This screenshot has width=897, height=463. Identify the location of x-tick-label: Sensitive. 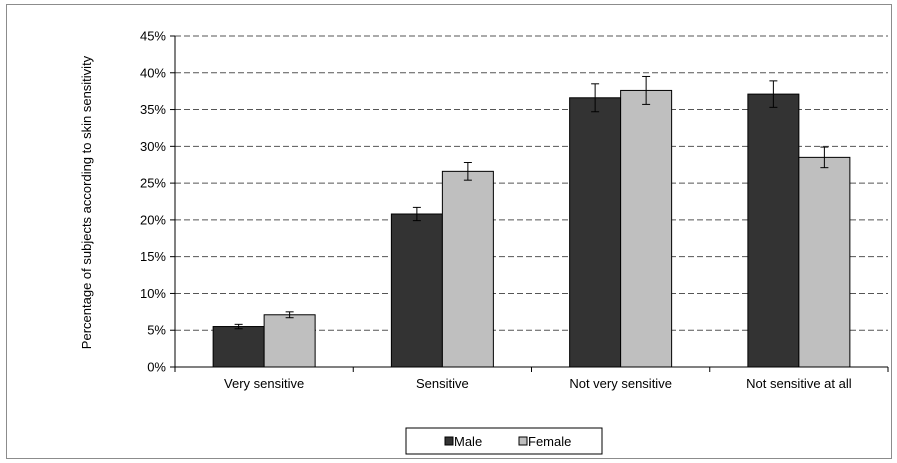
(442, 383).